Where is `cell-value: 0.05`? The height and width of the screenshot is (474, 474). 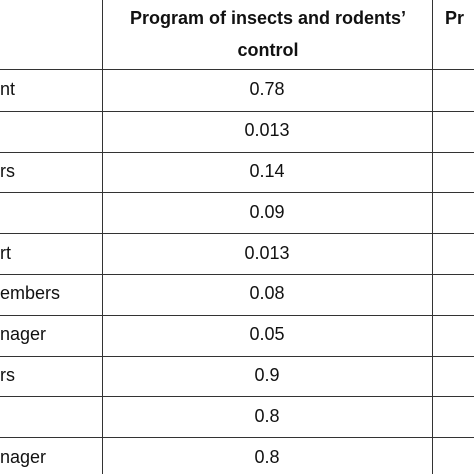 cell-value: 0.05 is located at coordinates (267, 334).